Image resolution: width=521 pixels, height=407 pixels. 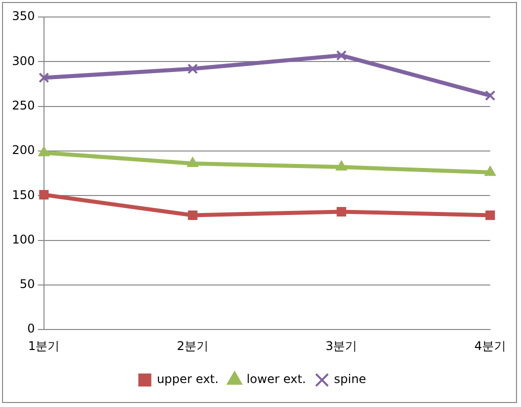 I want to click on y-tick-label: 100, so click(x=23, y=239).